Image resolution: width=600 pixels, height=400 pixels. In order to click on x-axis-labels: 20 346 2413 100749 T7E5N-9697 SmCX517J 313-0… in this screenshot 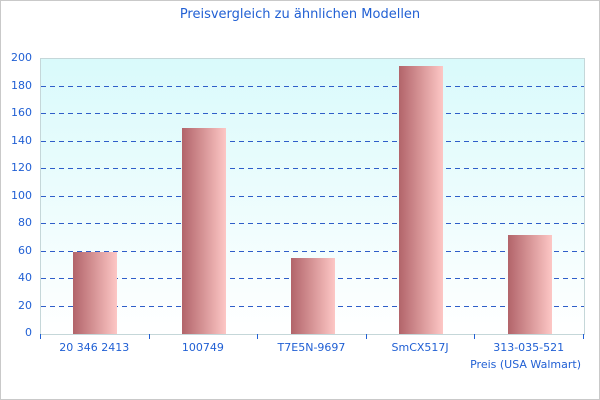, I will do `click(312, 349)`.